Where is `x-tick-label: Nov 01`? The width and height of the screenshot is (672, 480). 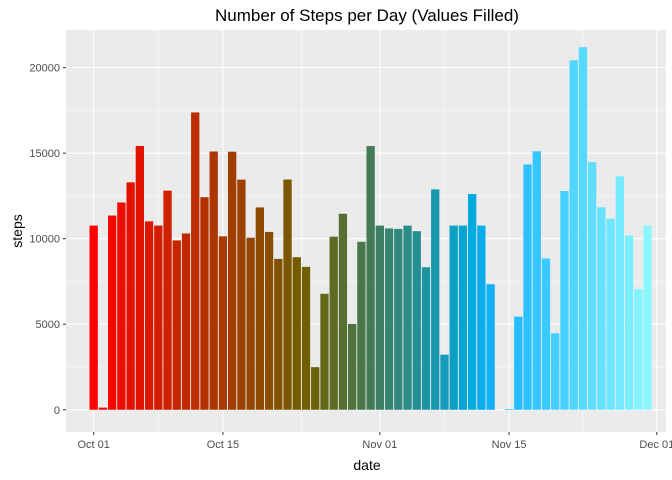
x-tick-label: Nov 01 is located at coordinates (379, 445).